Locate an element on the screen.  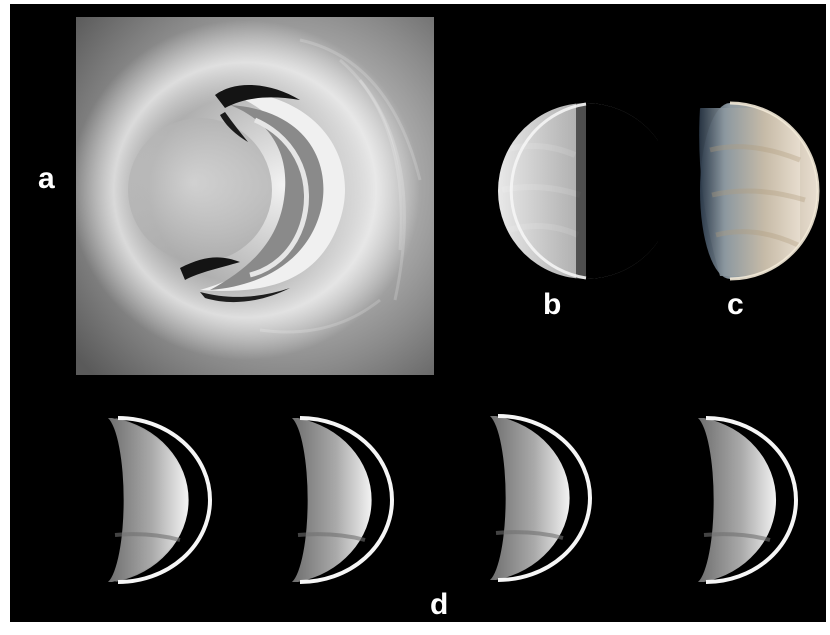
panel-c-image is located at coordinates (731, 191).